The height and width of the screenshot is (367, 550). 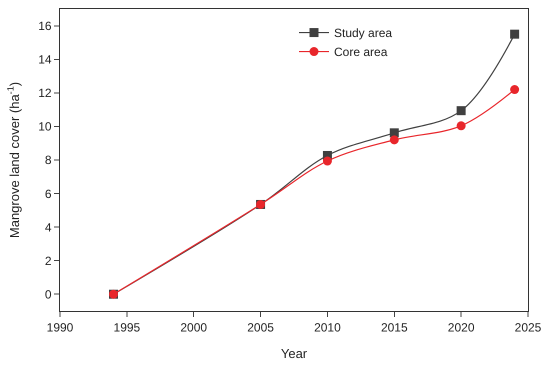 I want to click on y-tick-label: 6, so click(x=48, y=193).